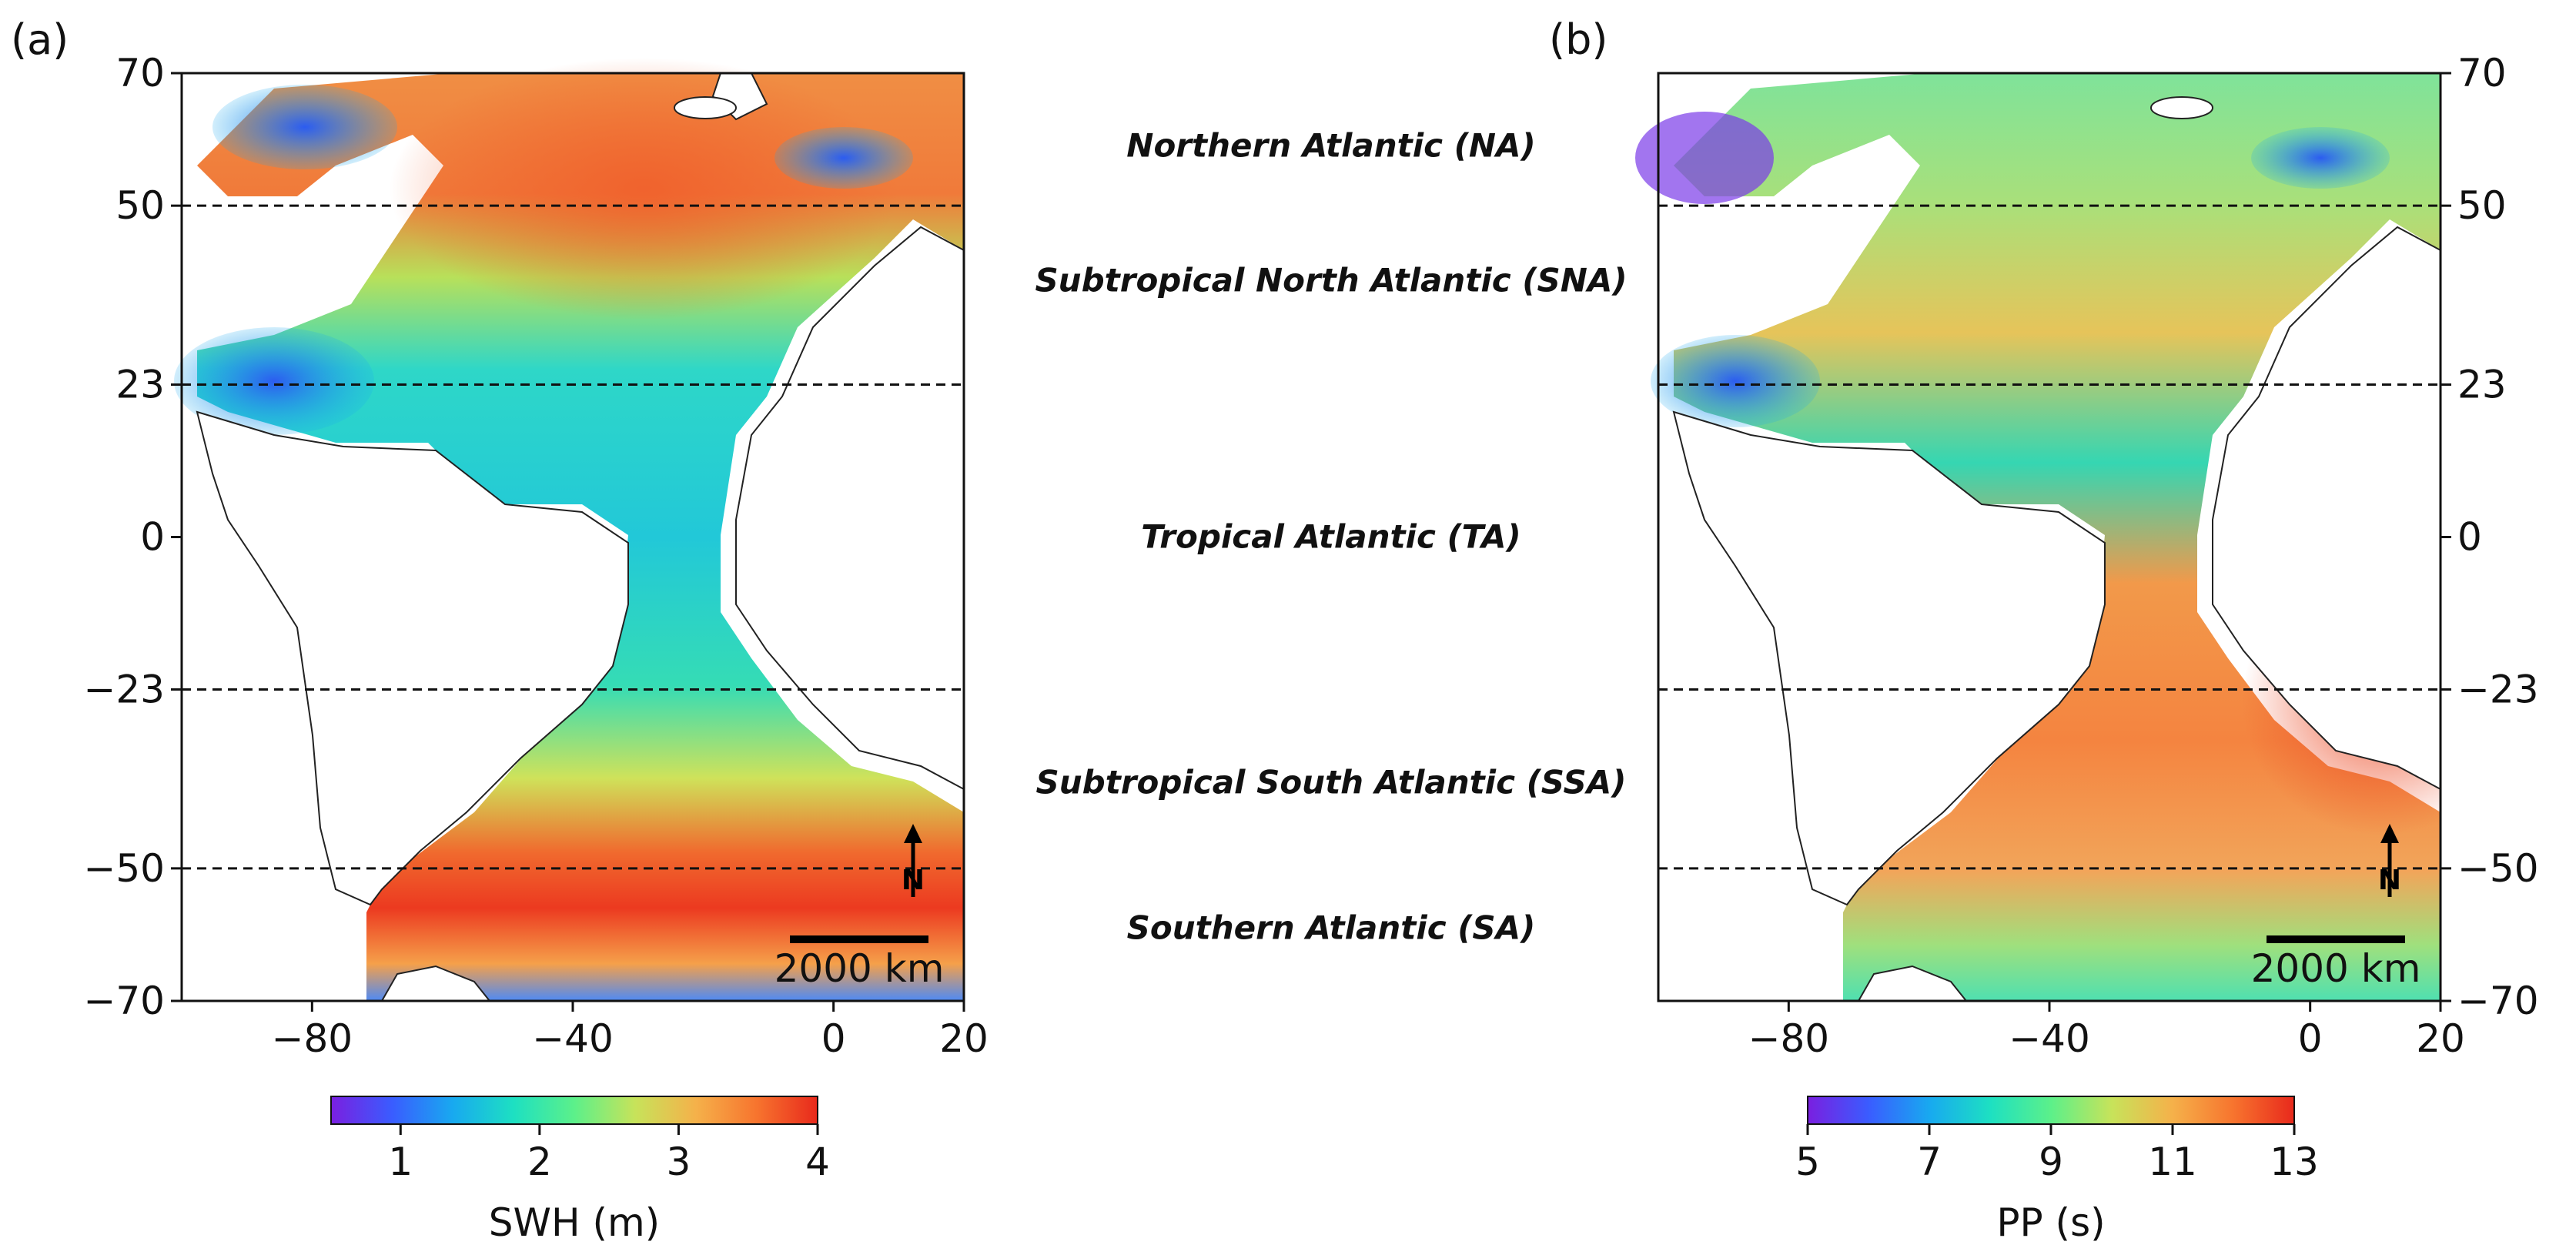 The image size is (2576, 1255). I want to click on region-label: Northern Atlantic (NA), so click(1331, 146).